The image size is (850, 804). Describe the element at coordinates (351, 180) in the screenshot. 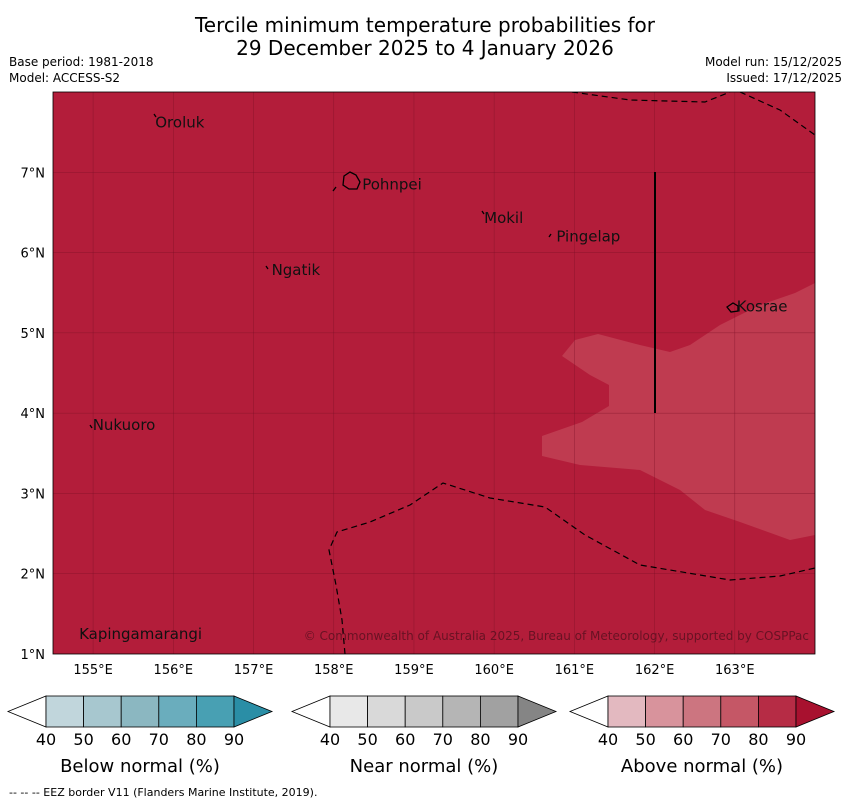

I see `pohnpei-island` at that location.